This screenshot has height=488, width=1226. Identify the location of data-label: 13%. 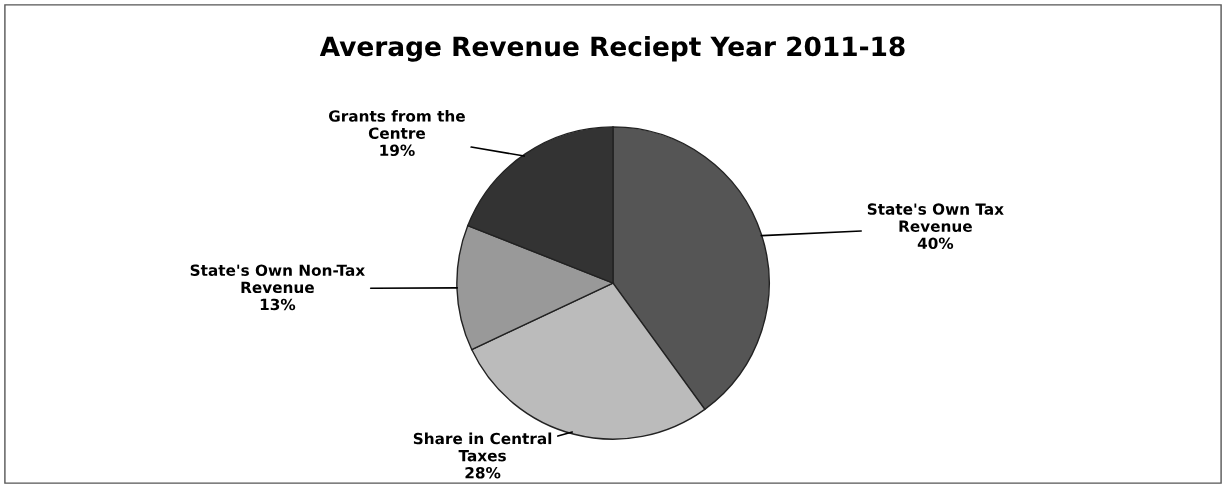
(278, 304).